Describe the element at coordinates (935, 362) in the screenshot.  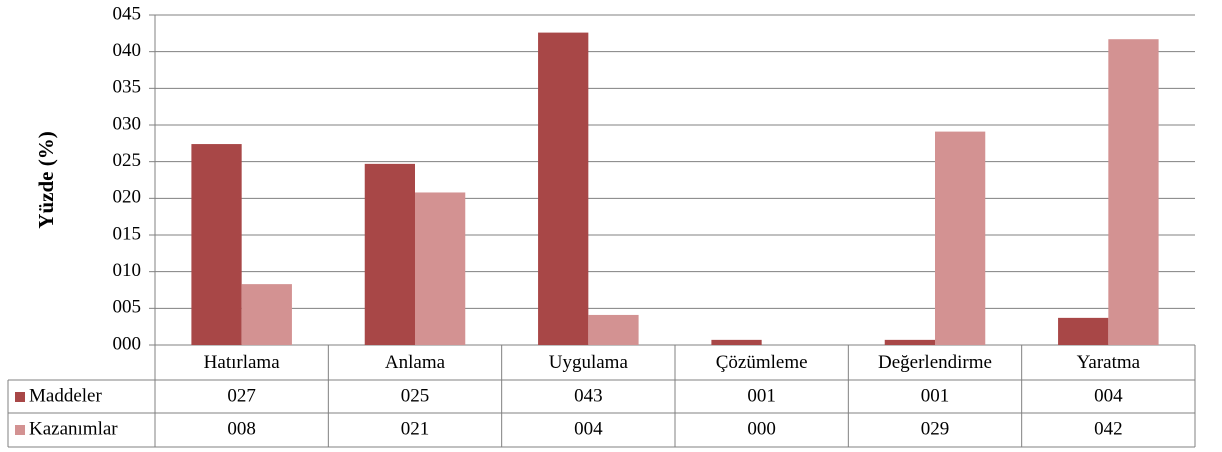
I see `x-tick-label: Değerlendirme` at that location.